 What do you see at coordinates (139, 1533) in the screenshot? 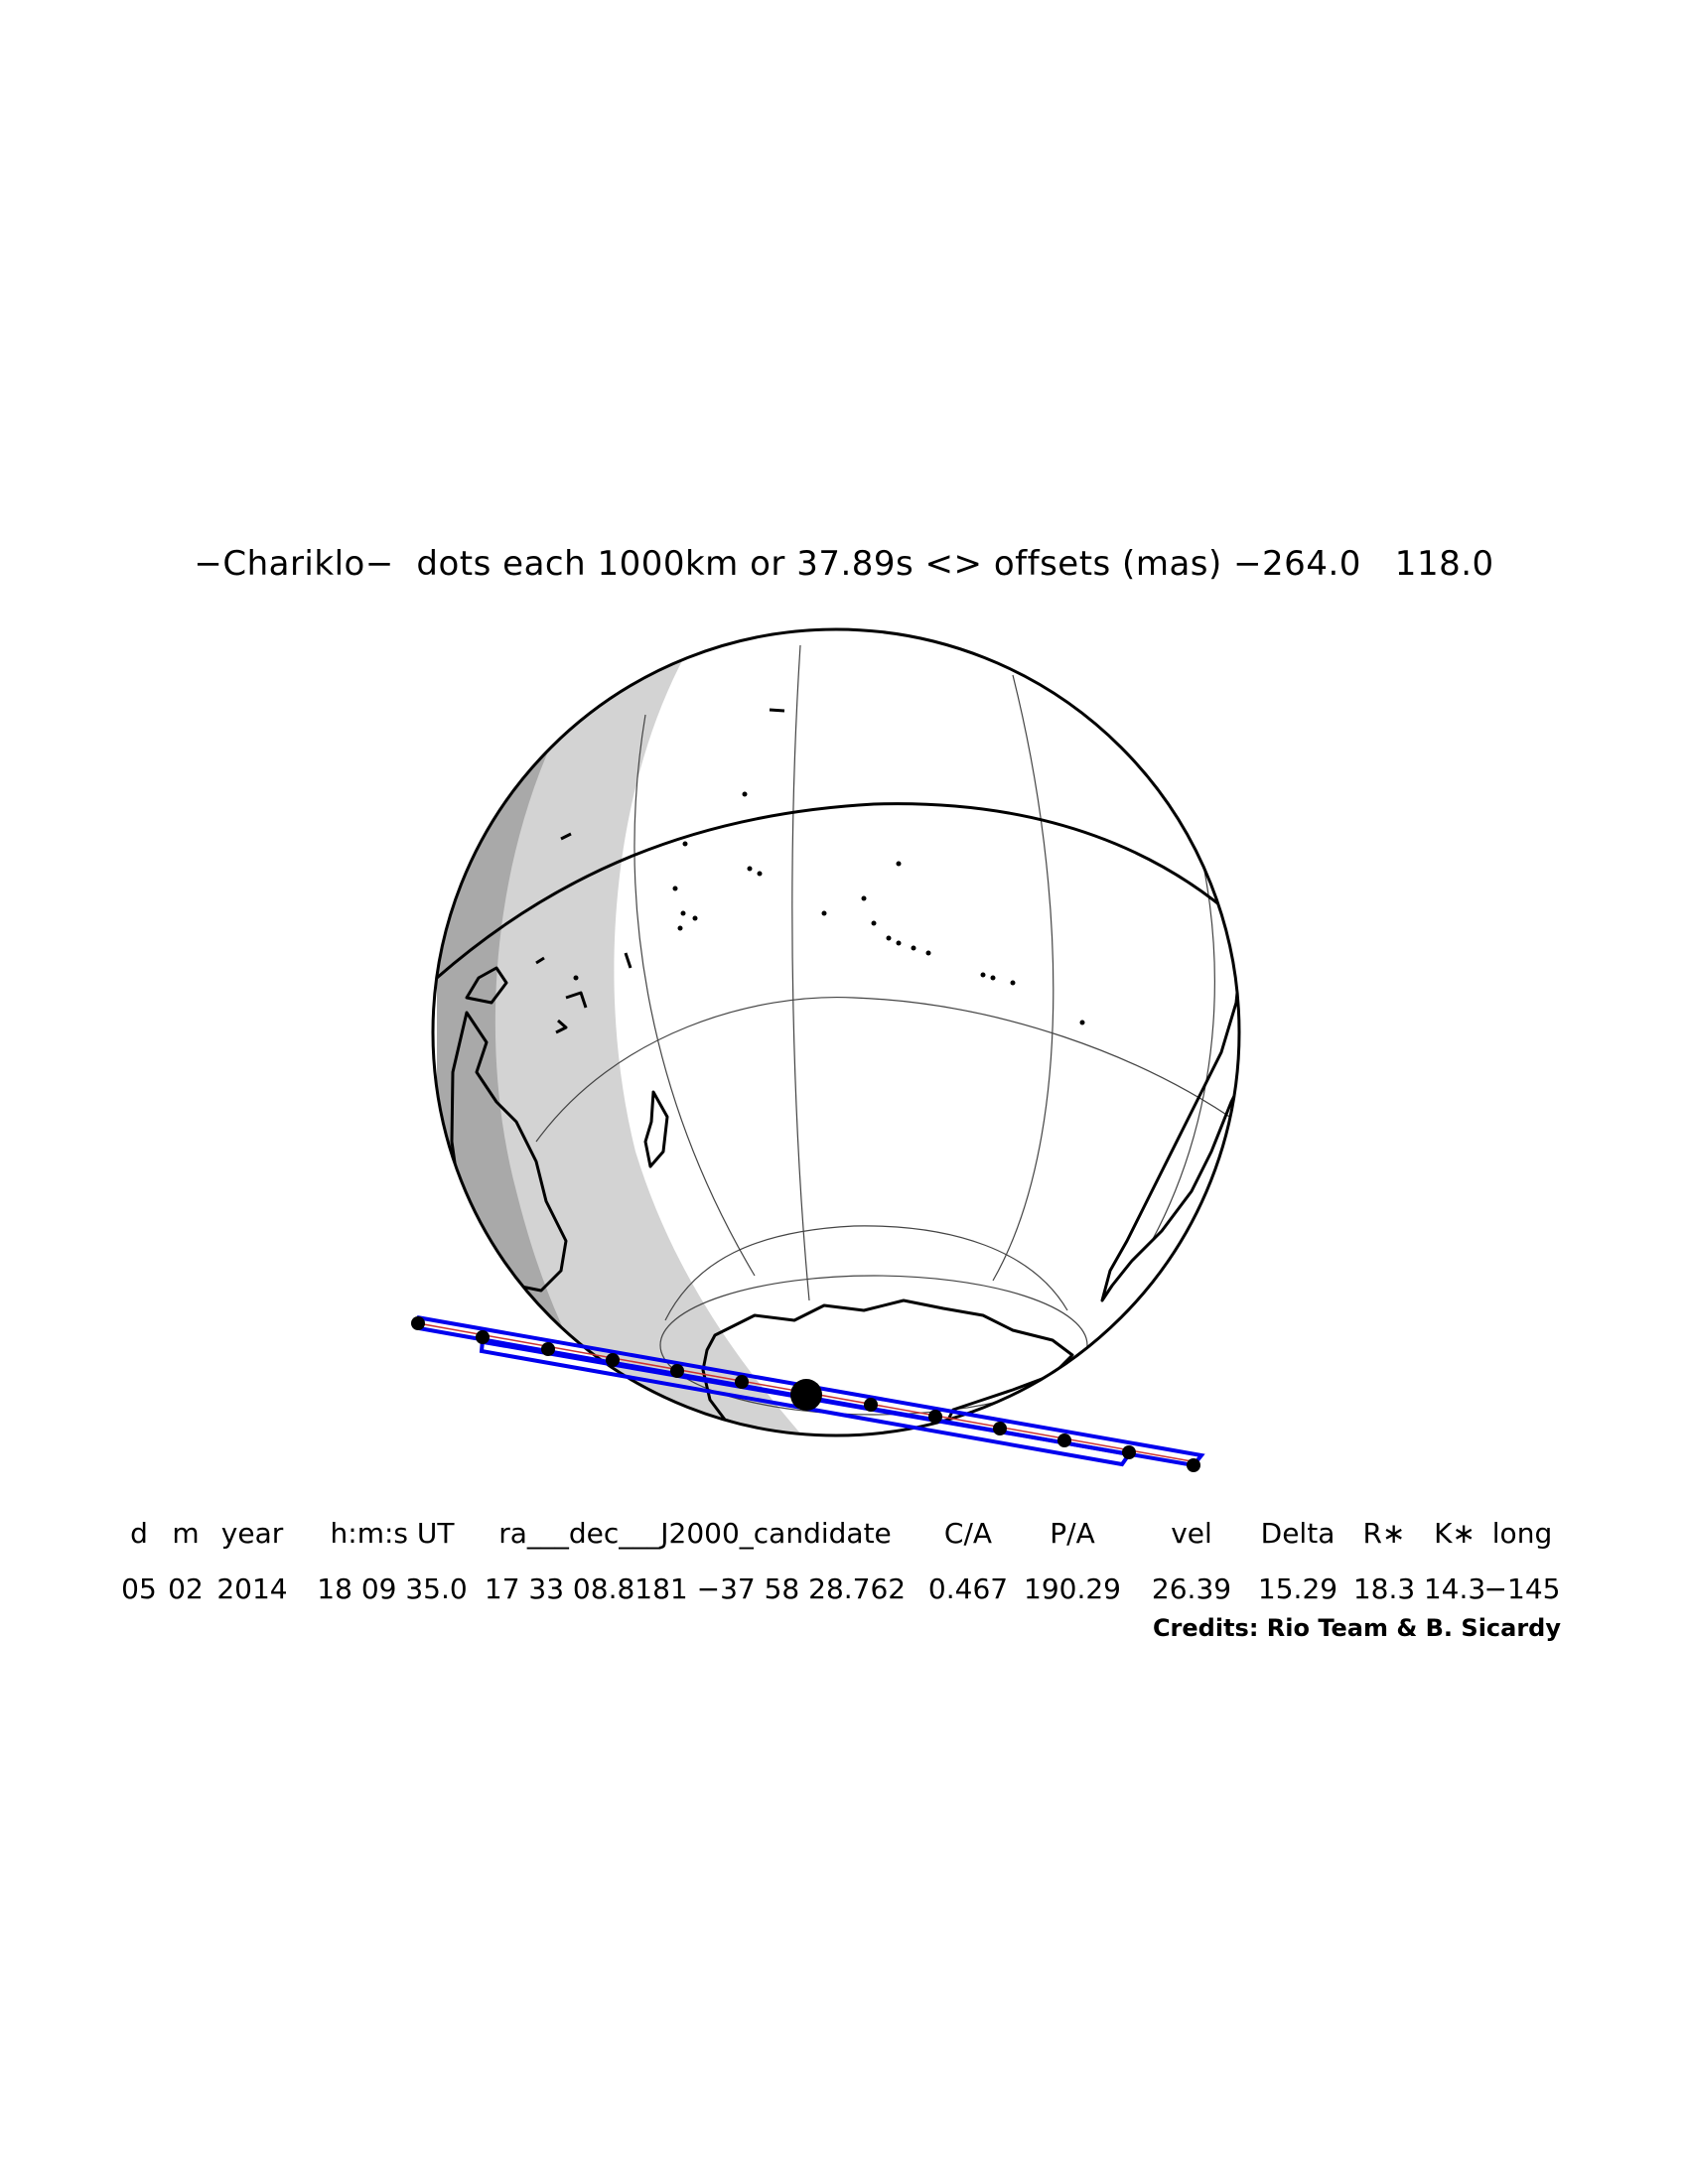
I see `header-d: d` at bounding box center [139, 1533].